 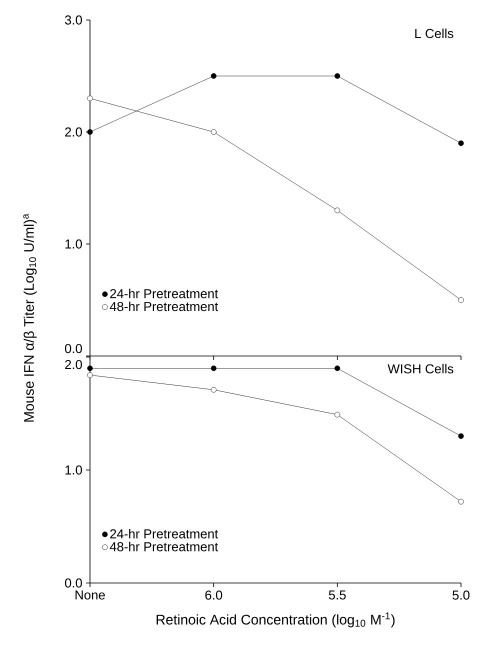 I want to click on annotation: L Cells, so click(x=434, y=33).